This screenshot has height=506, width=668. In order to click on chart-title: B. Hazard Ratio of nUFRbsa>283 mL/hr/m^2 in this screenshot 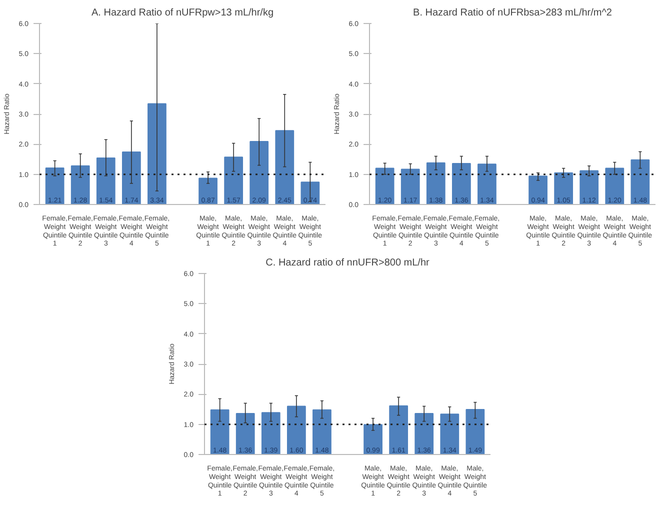, I will do `click(512, 13)`.